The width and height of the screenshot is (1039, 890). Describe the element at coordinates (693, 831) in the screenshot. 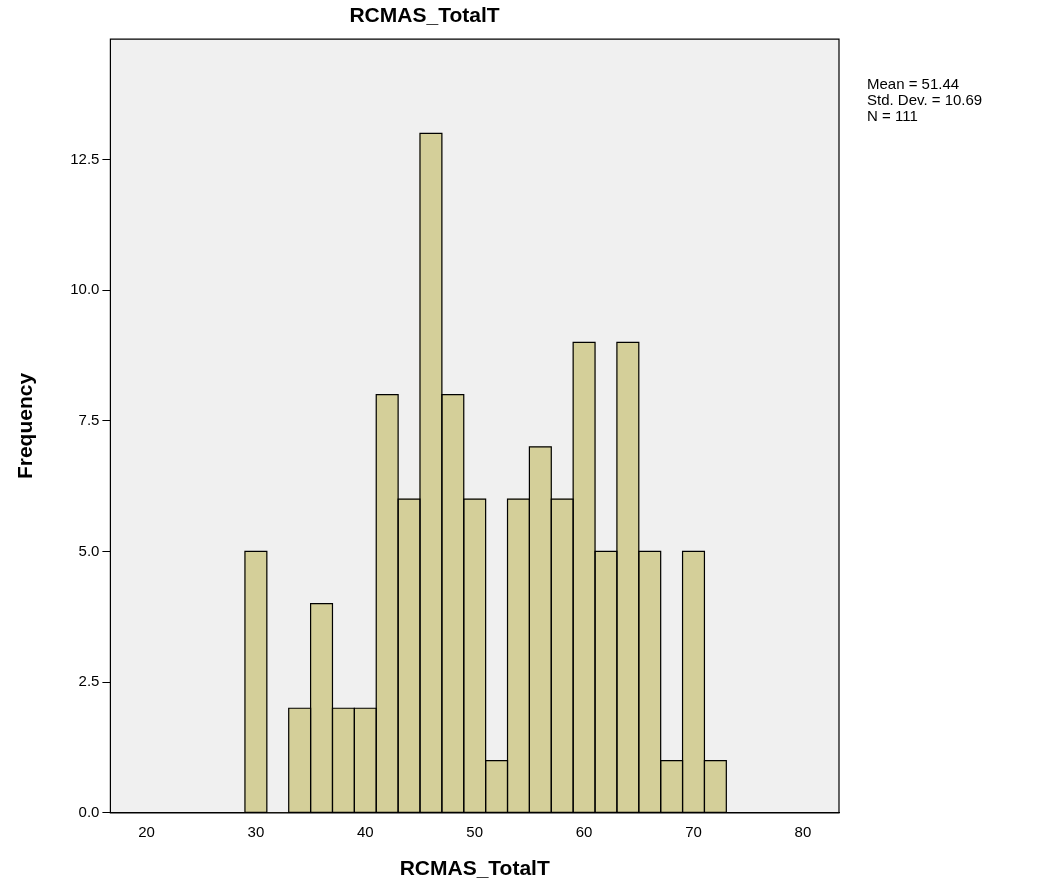

I see `x-tick-label: 70` at that location.